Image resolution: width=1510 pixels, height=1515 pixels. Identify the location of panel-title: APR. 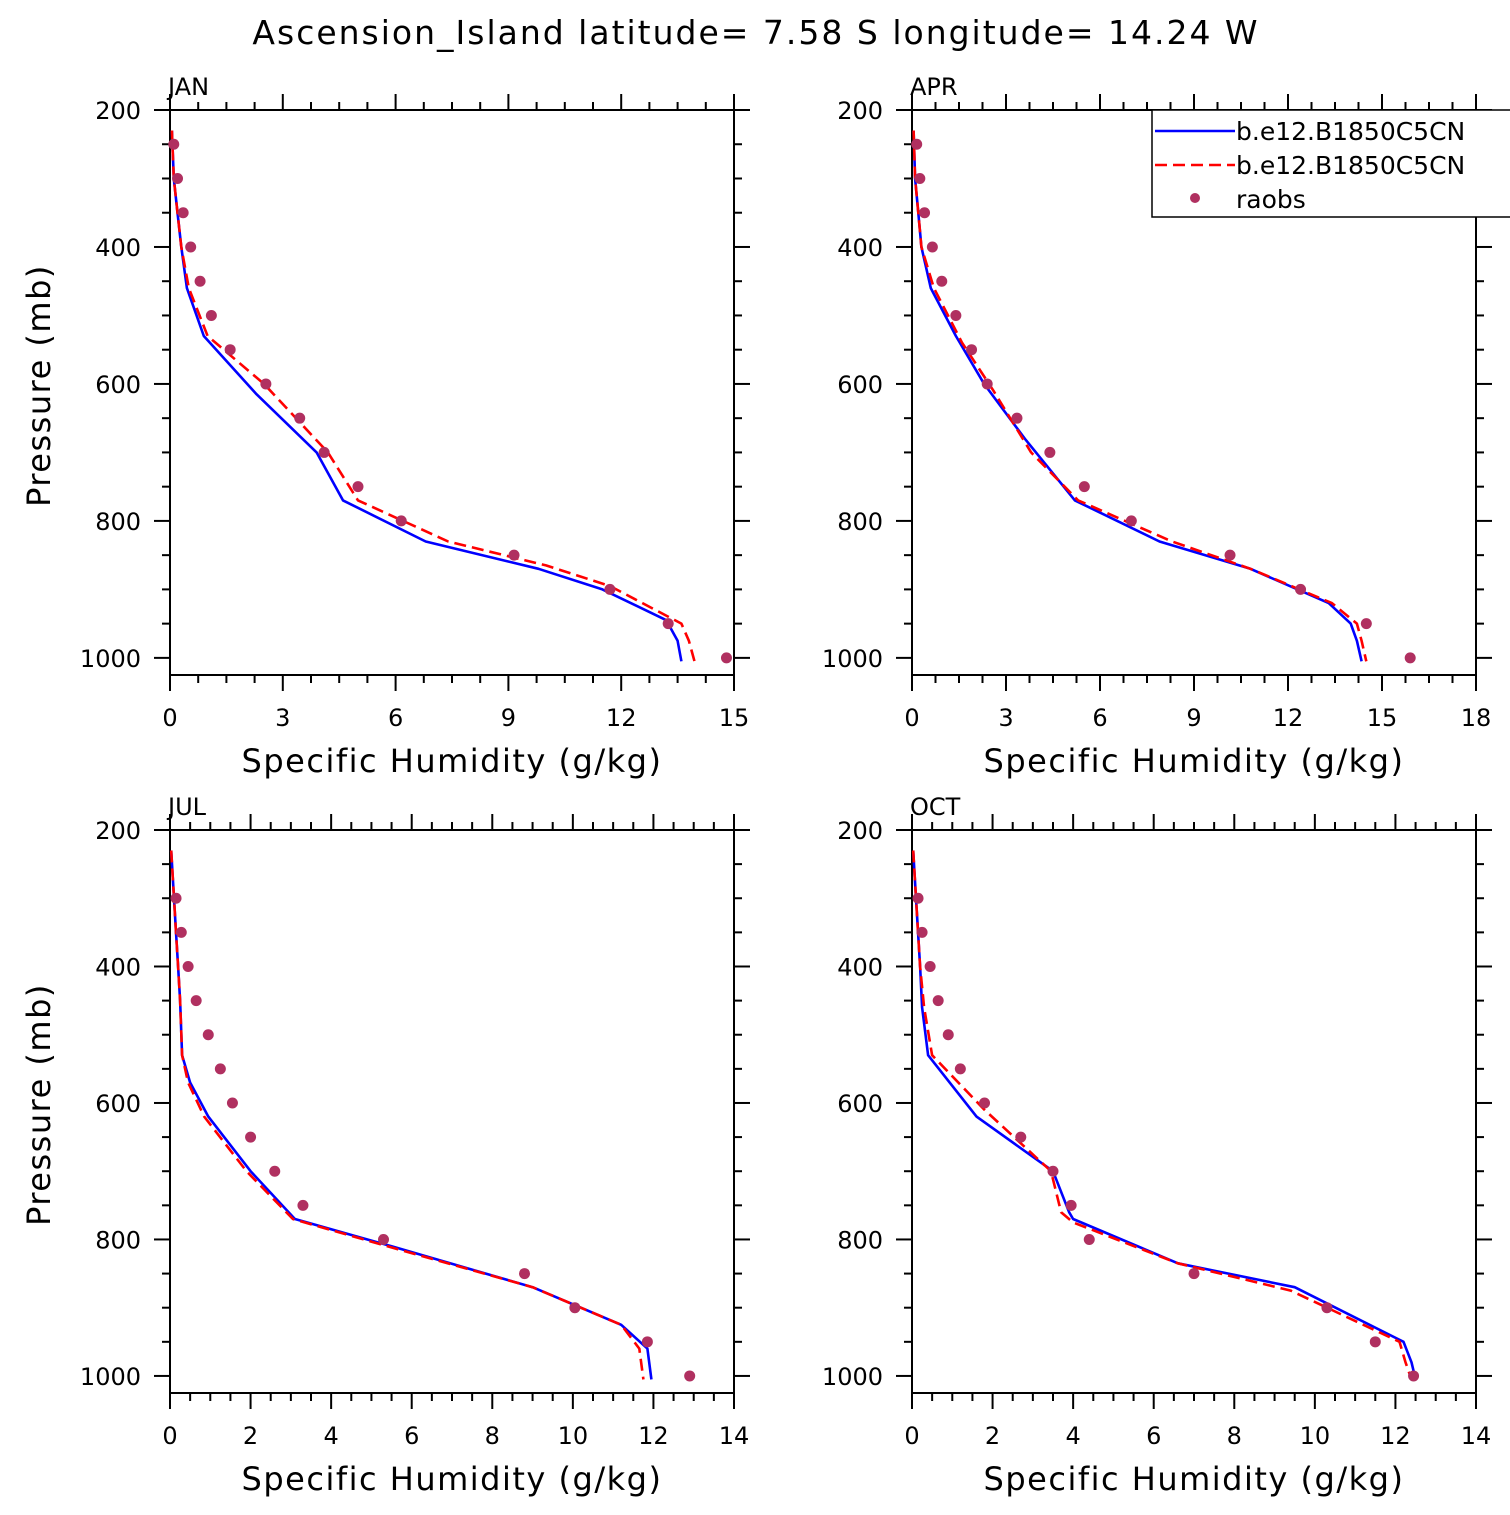
(934, 87).